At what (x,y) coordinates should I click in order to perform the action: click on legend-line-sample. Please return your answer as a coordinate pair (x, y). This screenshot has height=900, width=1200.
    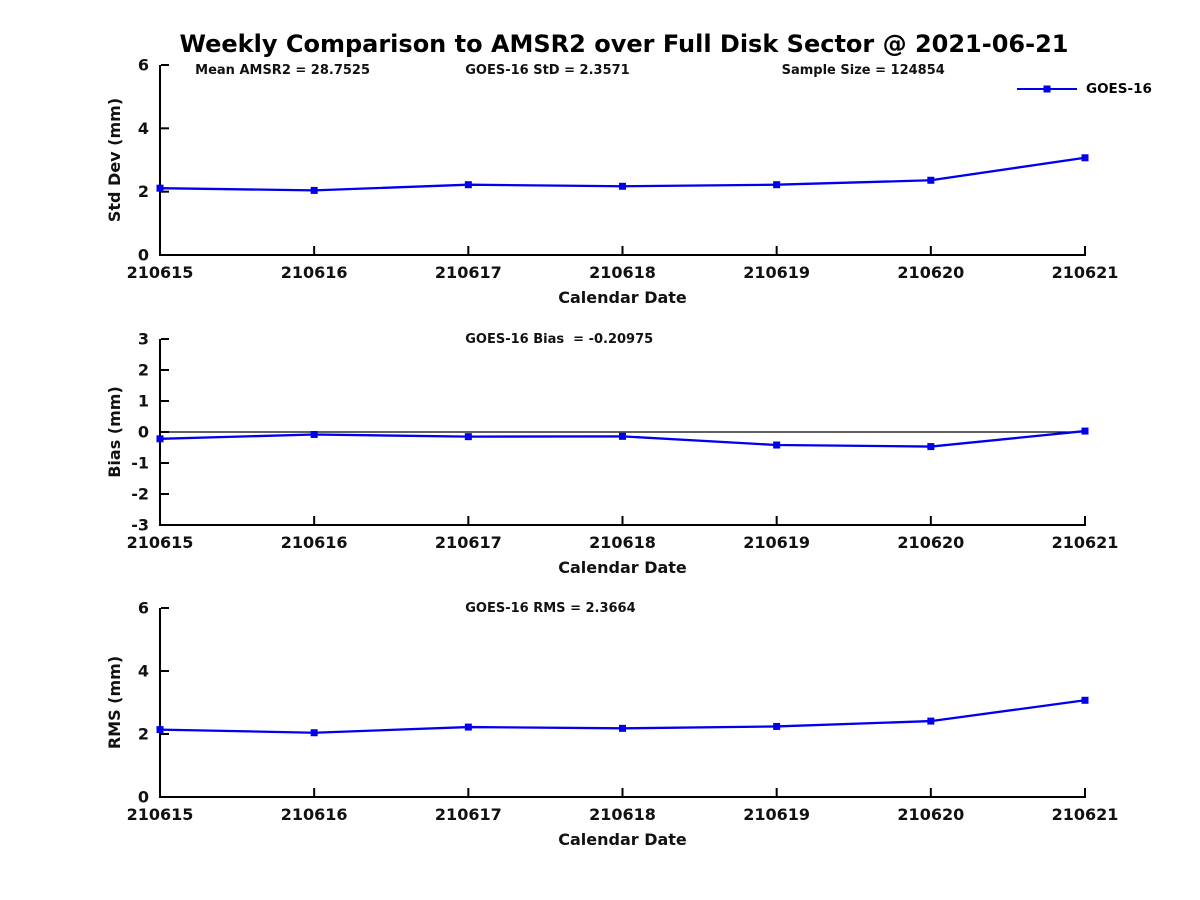
    Looking at the image, I should click on (1047, 89).